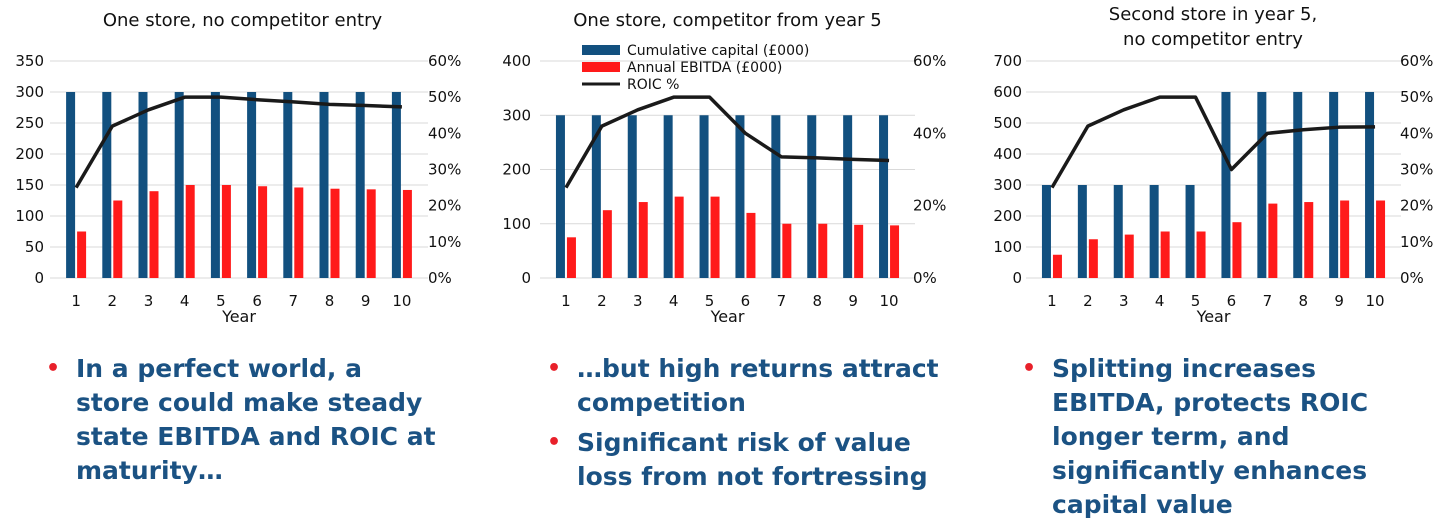  Describe the element at coordinates (1232, 301) in the screenshot. I see `x-tick-label: 6` at that location.